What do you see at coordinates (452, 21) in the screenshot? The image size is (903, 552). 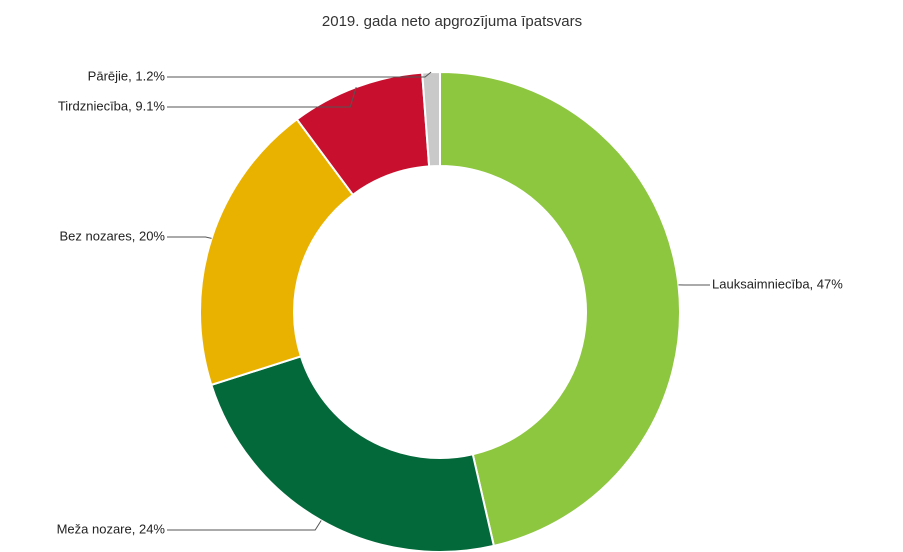 I see `chart-title: 2019. gada neto apgrozījuma īpatsvars` at bounding box center [452, 21].